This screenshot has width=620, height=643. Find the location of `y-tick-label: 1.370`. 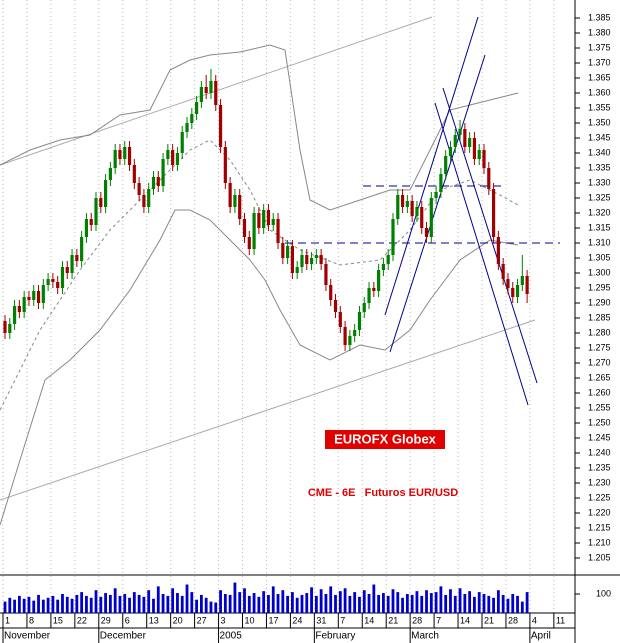

y-tick-label: 1.370 is located at coordinates (599, 62).